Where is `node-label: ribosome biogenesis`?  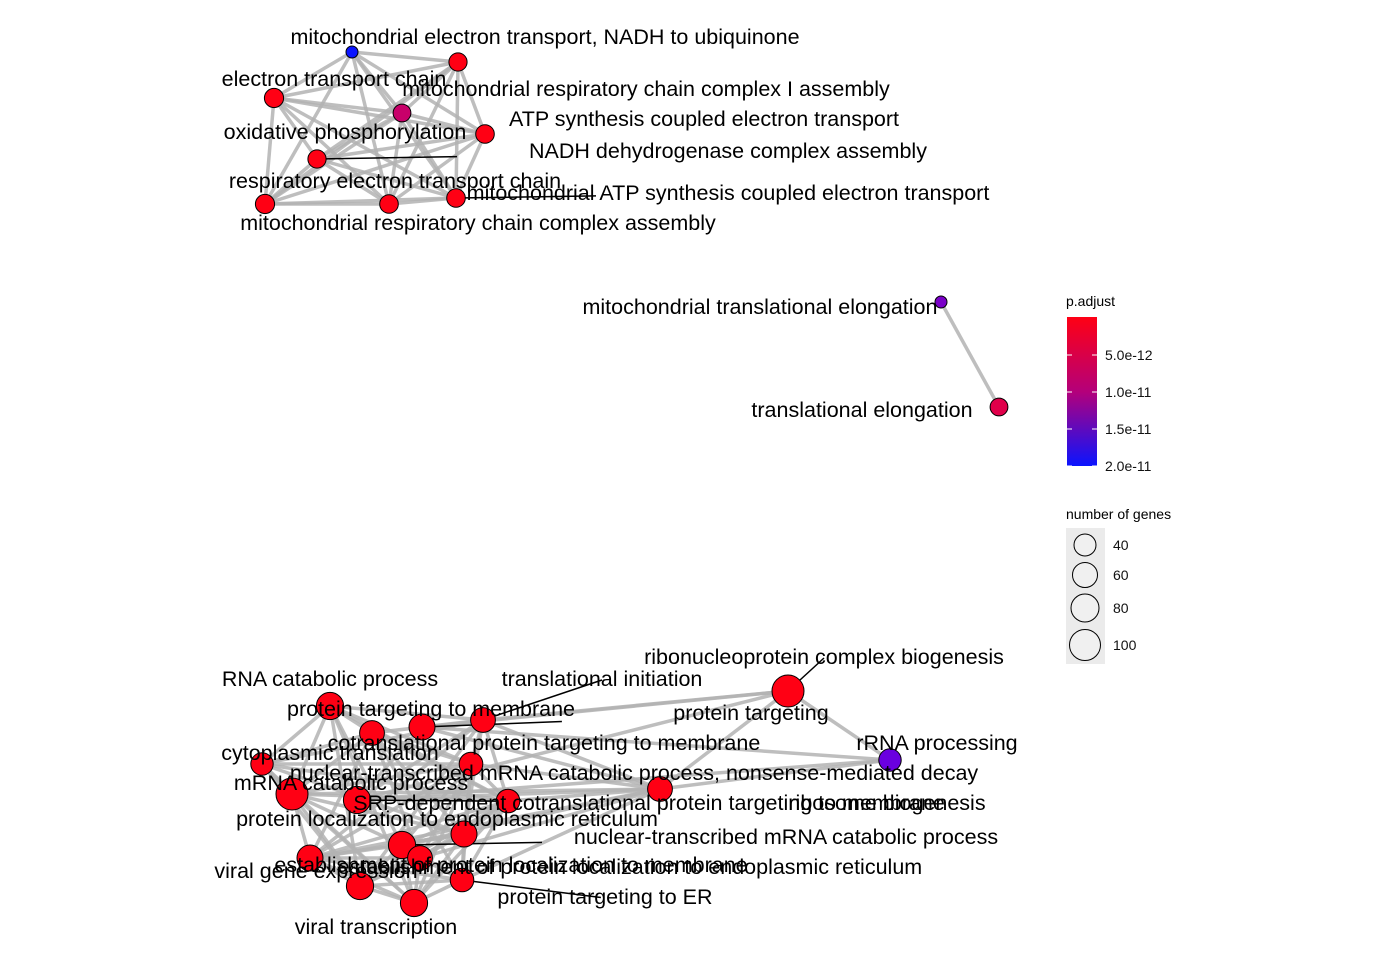 node-label: ribosome biogenesis is located at coordinates (886, 803).